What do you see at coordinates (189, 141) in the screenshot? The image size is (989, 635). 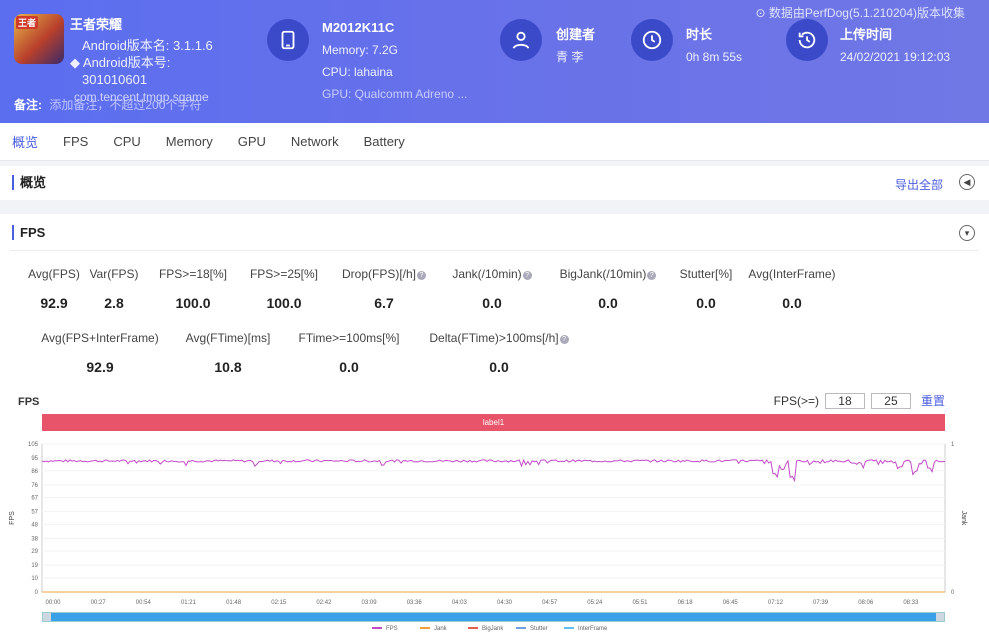 I see `tab-memory: Memory` at bounding box center [189, 141].